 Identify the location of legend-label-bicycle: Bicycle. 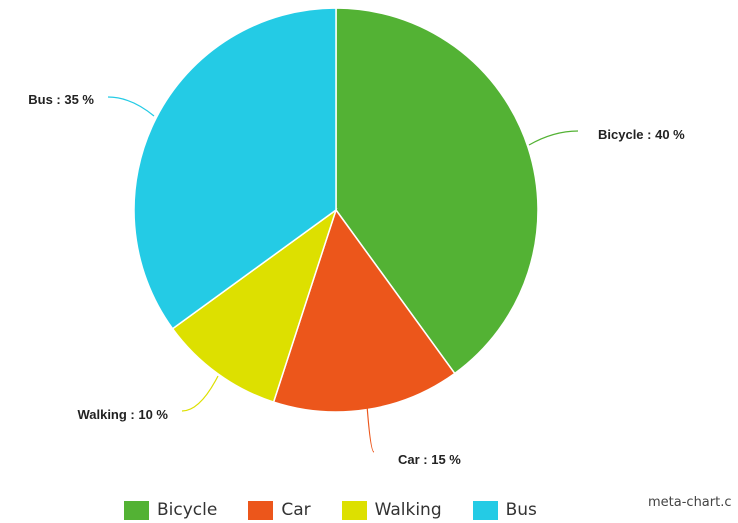
(187, 510).